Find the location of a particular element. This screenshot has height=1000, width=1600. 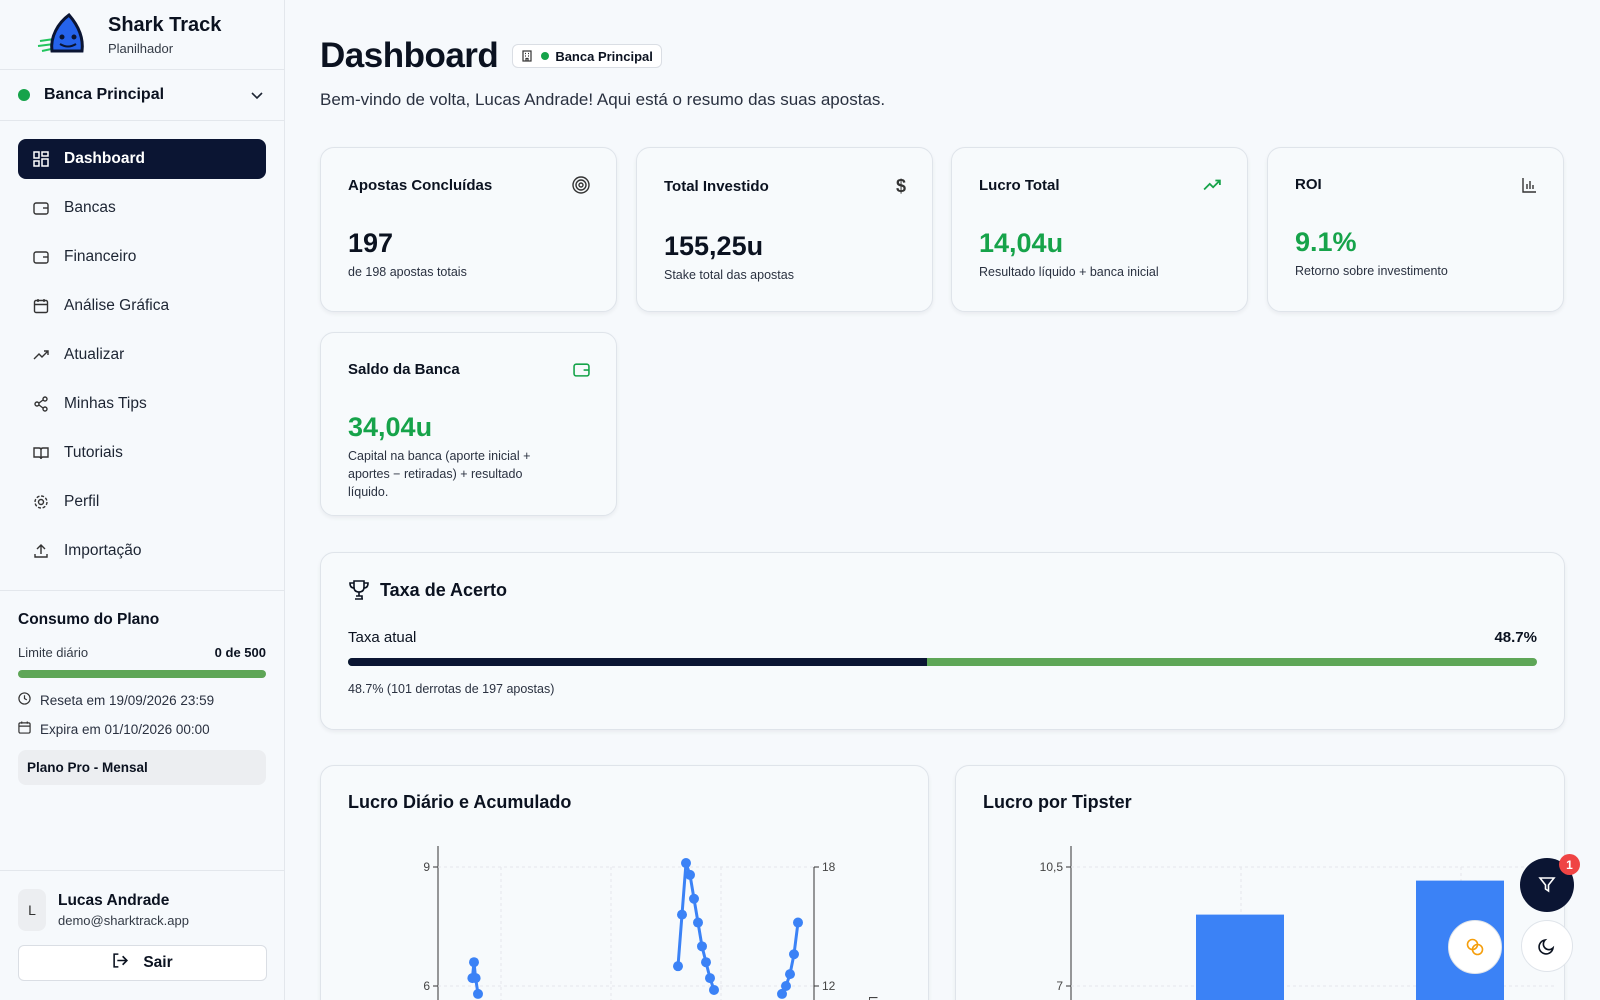

stat-card-header: Saldo da Banca is located at coordinates (468, 355).